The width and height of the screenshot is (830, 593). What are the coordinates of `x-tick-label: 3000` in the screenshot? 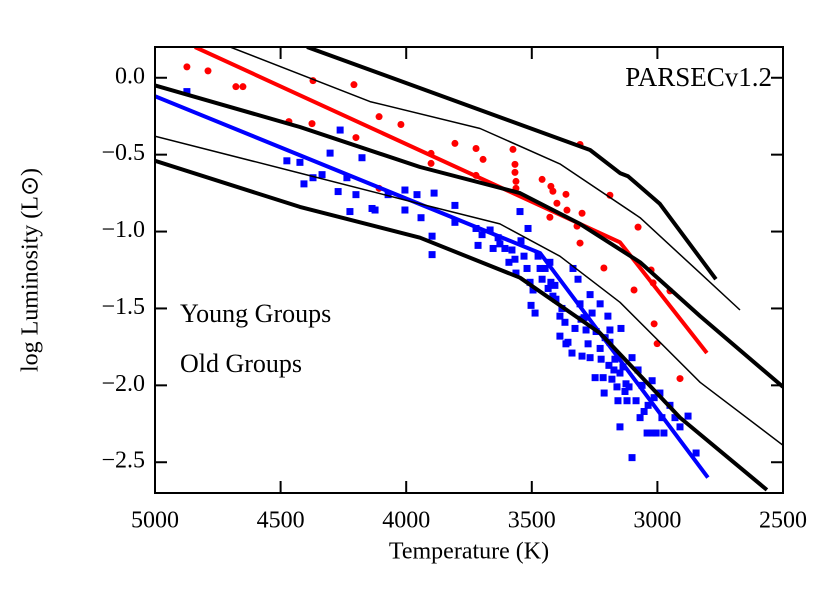 It's located at (657, 521).